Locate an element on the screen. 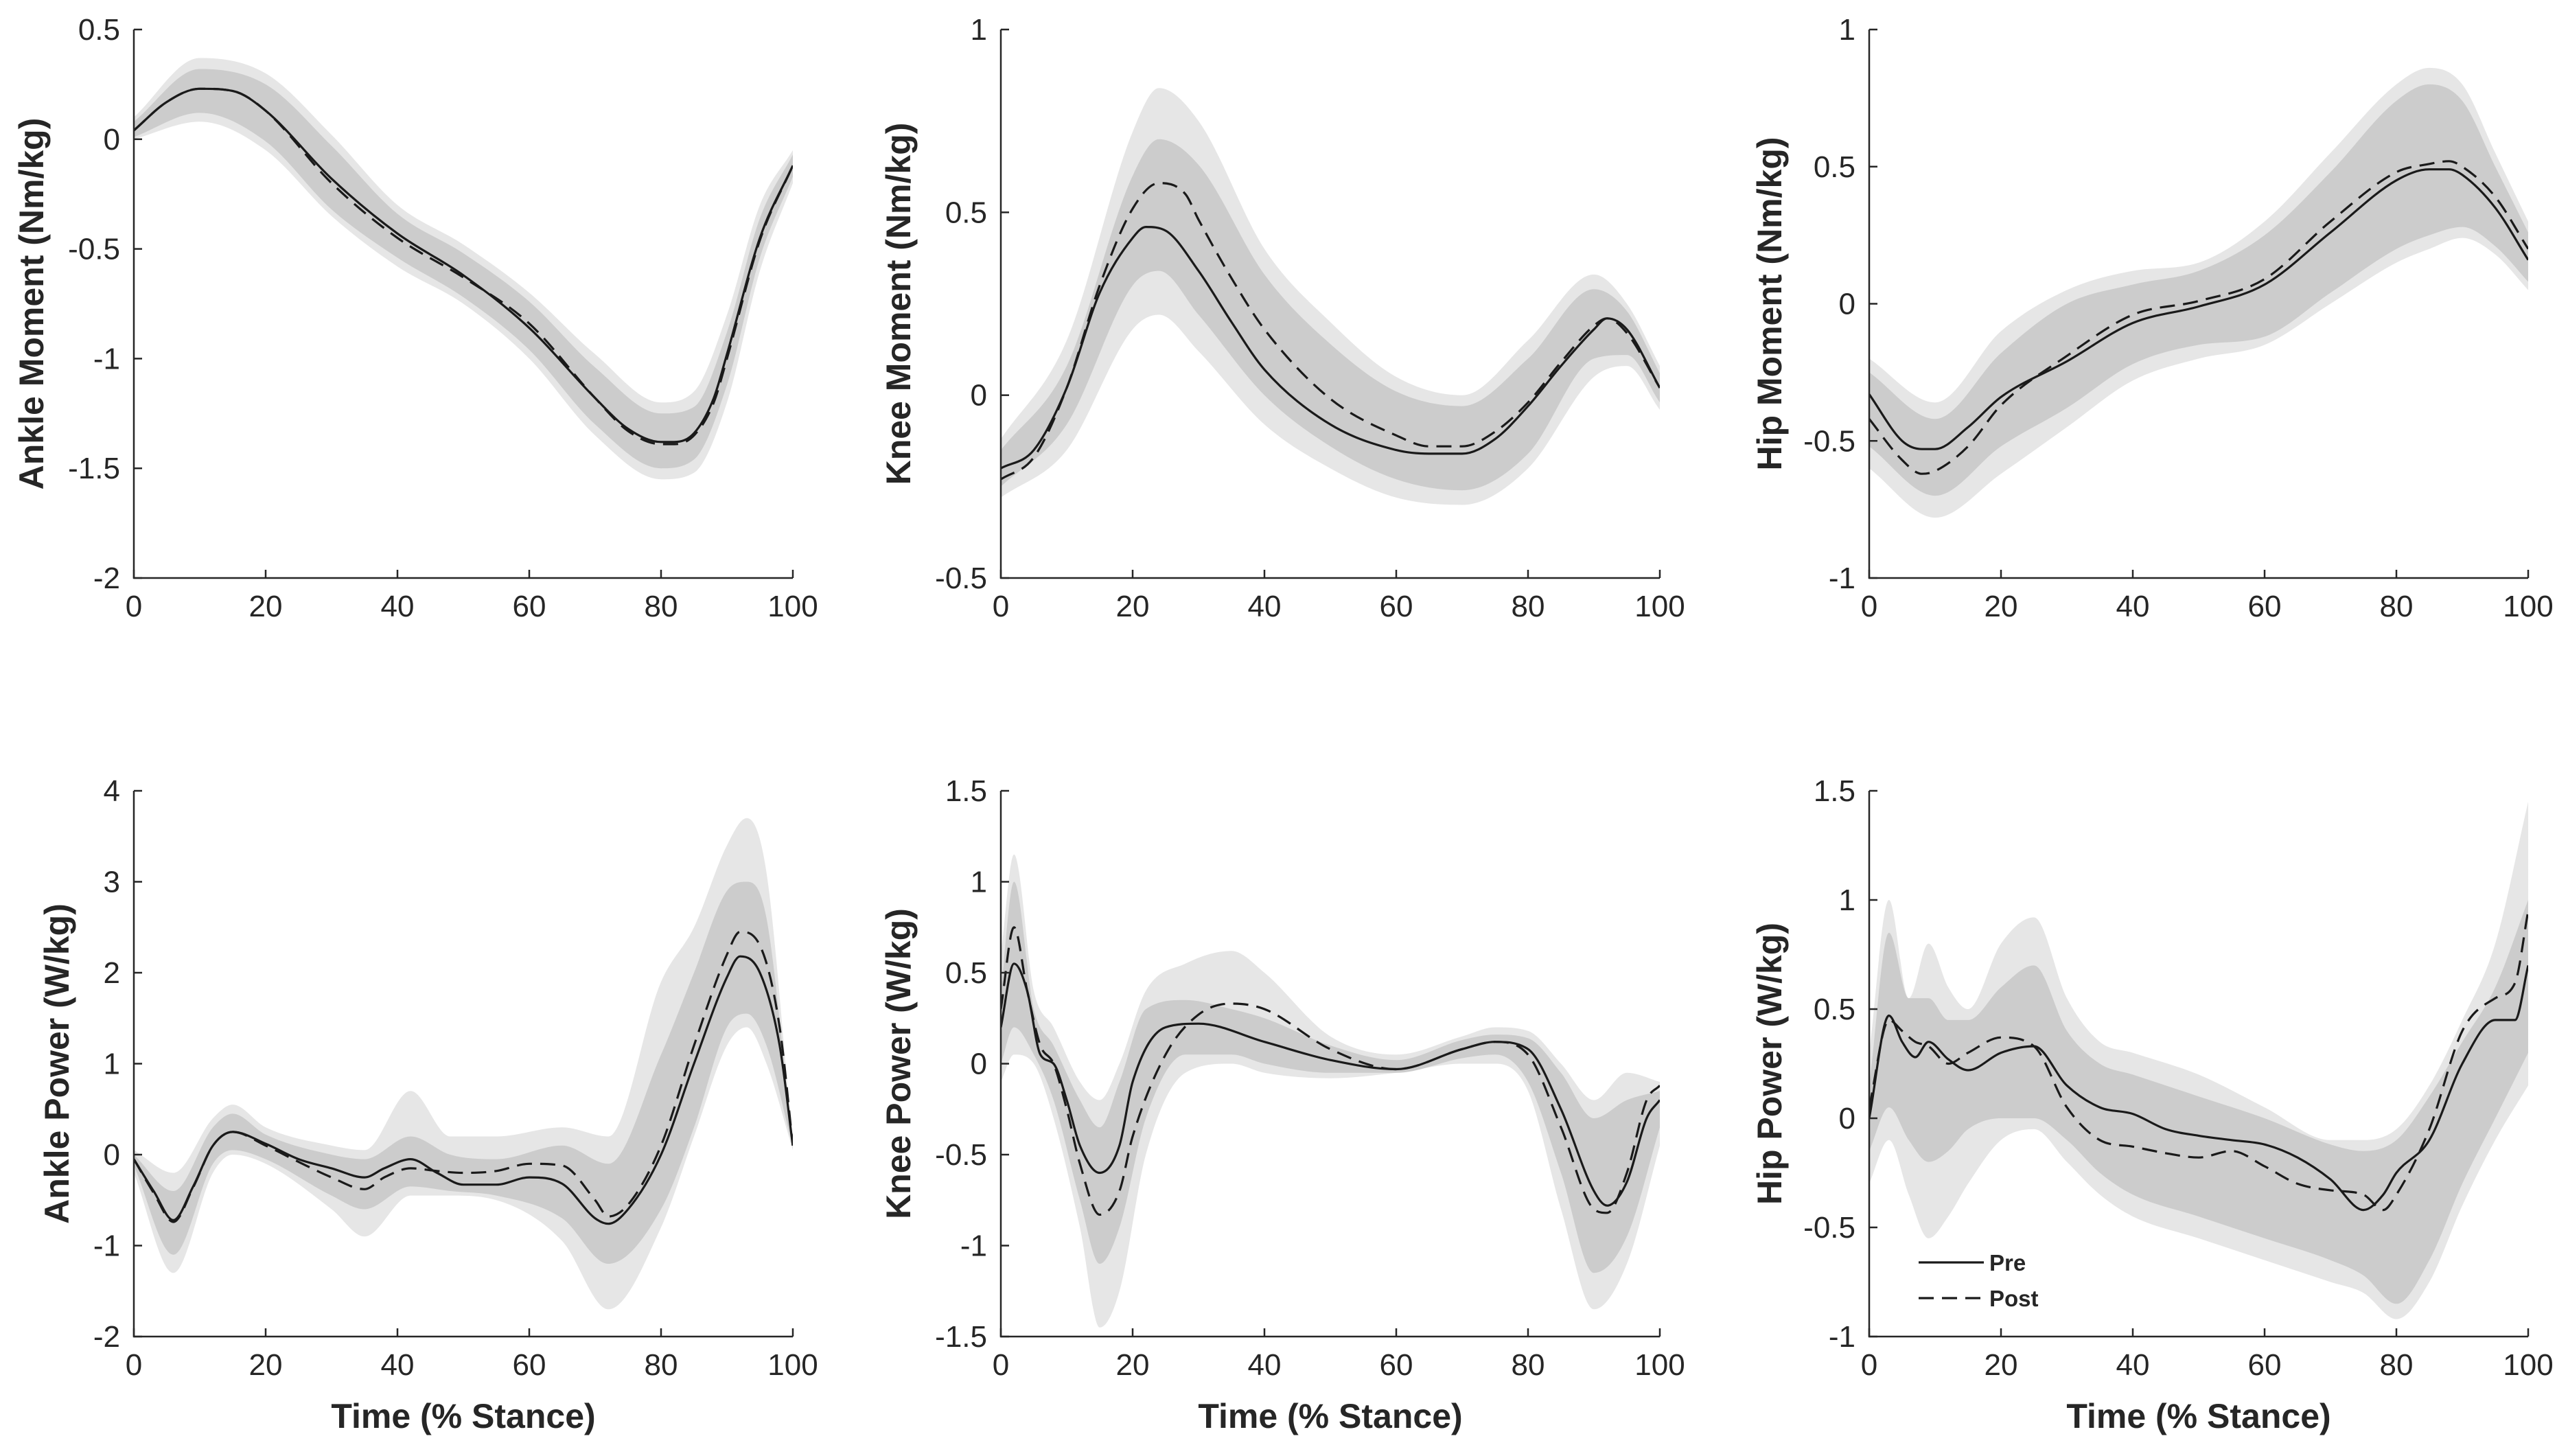 The image size is (2568, 1456). y-axis-label: Ankle Power (W/kg) is located at coordinates (57, 1063).